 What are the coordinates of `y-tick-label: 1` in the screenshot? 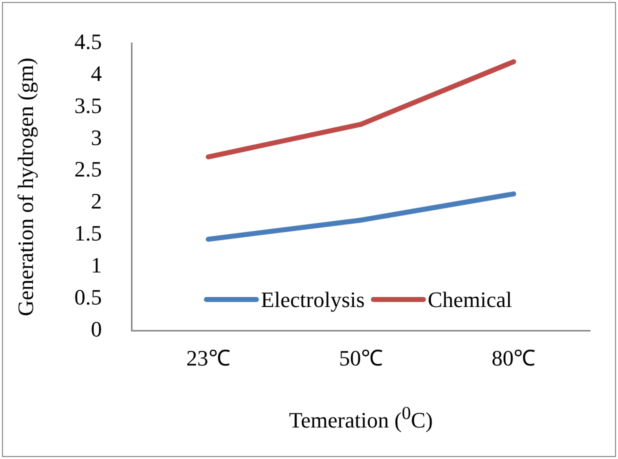 It's located at (96, 265).